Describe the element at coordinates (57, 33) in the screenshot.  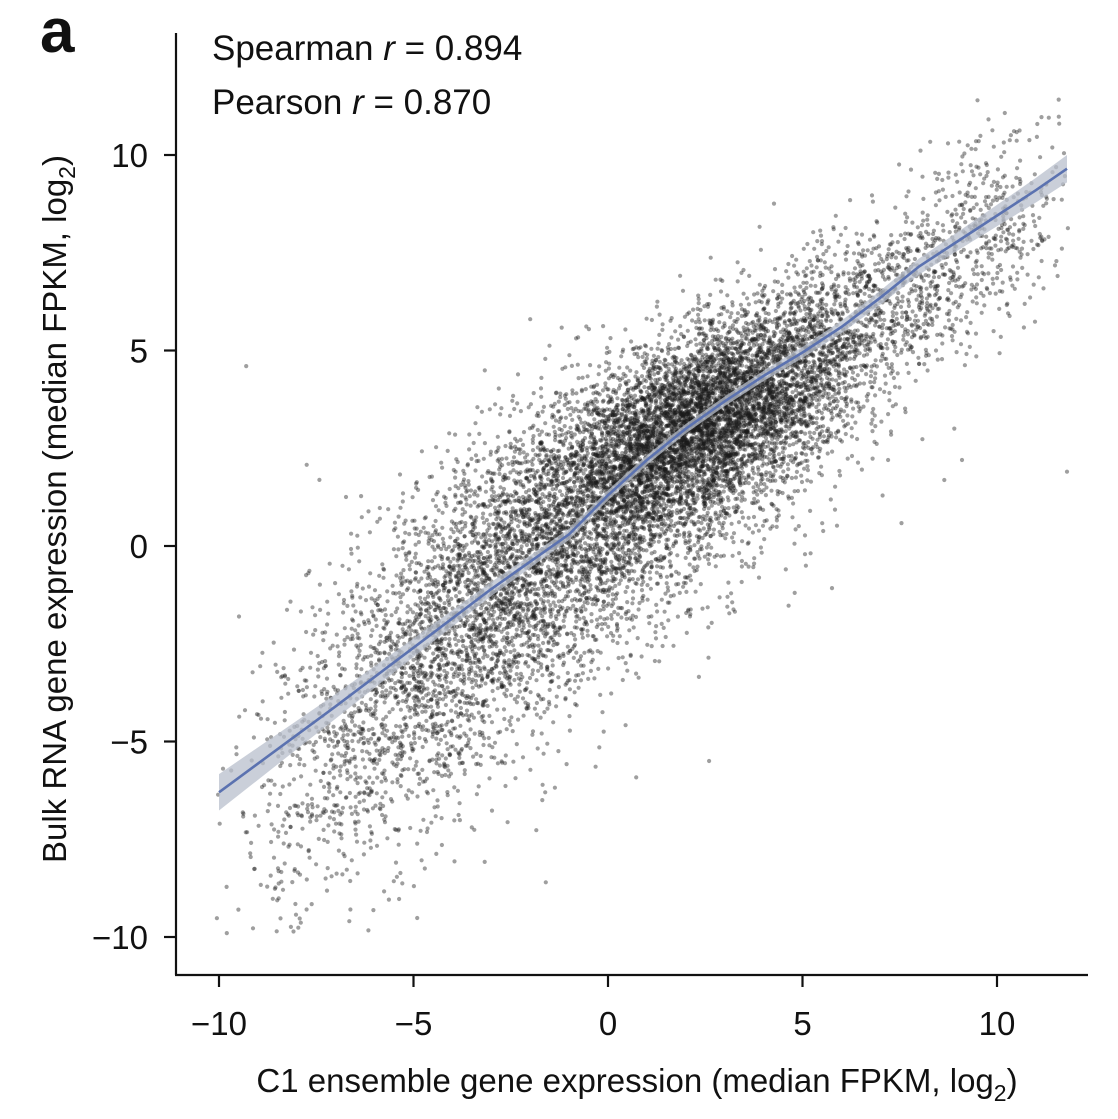
I see `panel-label: a` at that location.